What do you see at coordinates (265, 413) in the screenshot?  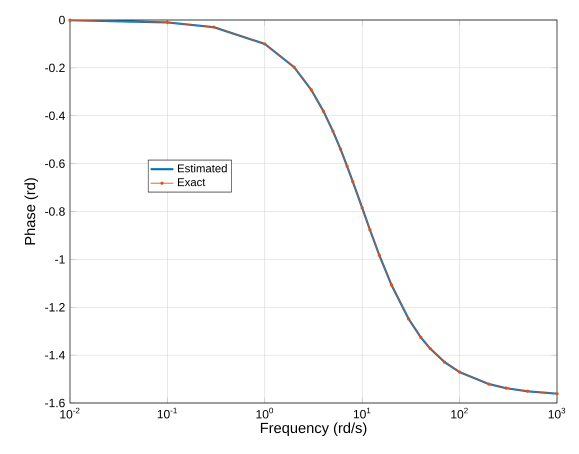 I see `x-tick-label: 10$^{0}$` at bounding box center [265, 413].